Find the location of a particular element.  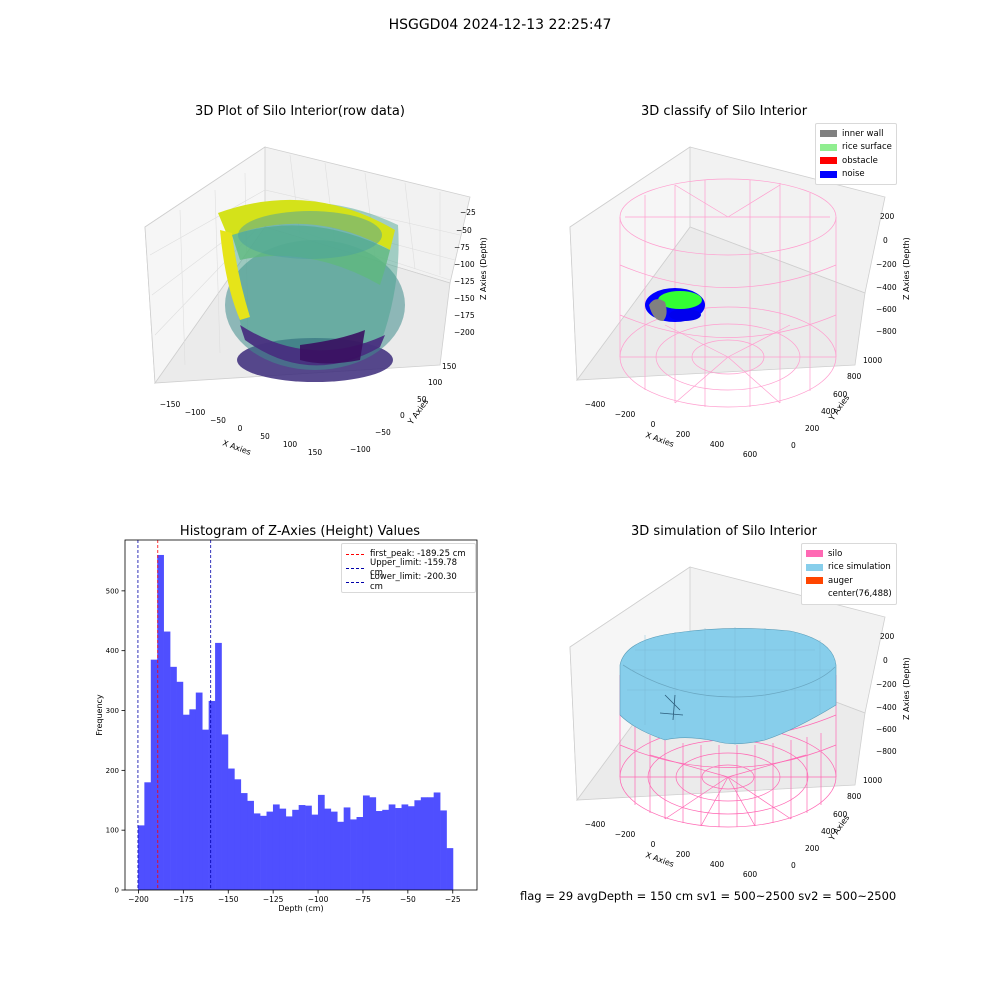

simulation-x-tick-labels: −400 −200 0 200 400 600 is located at coordinates (671, 849).